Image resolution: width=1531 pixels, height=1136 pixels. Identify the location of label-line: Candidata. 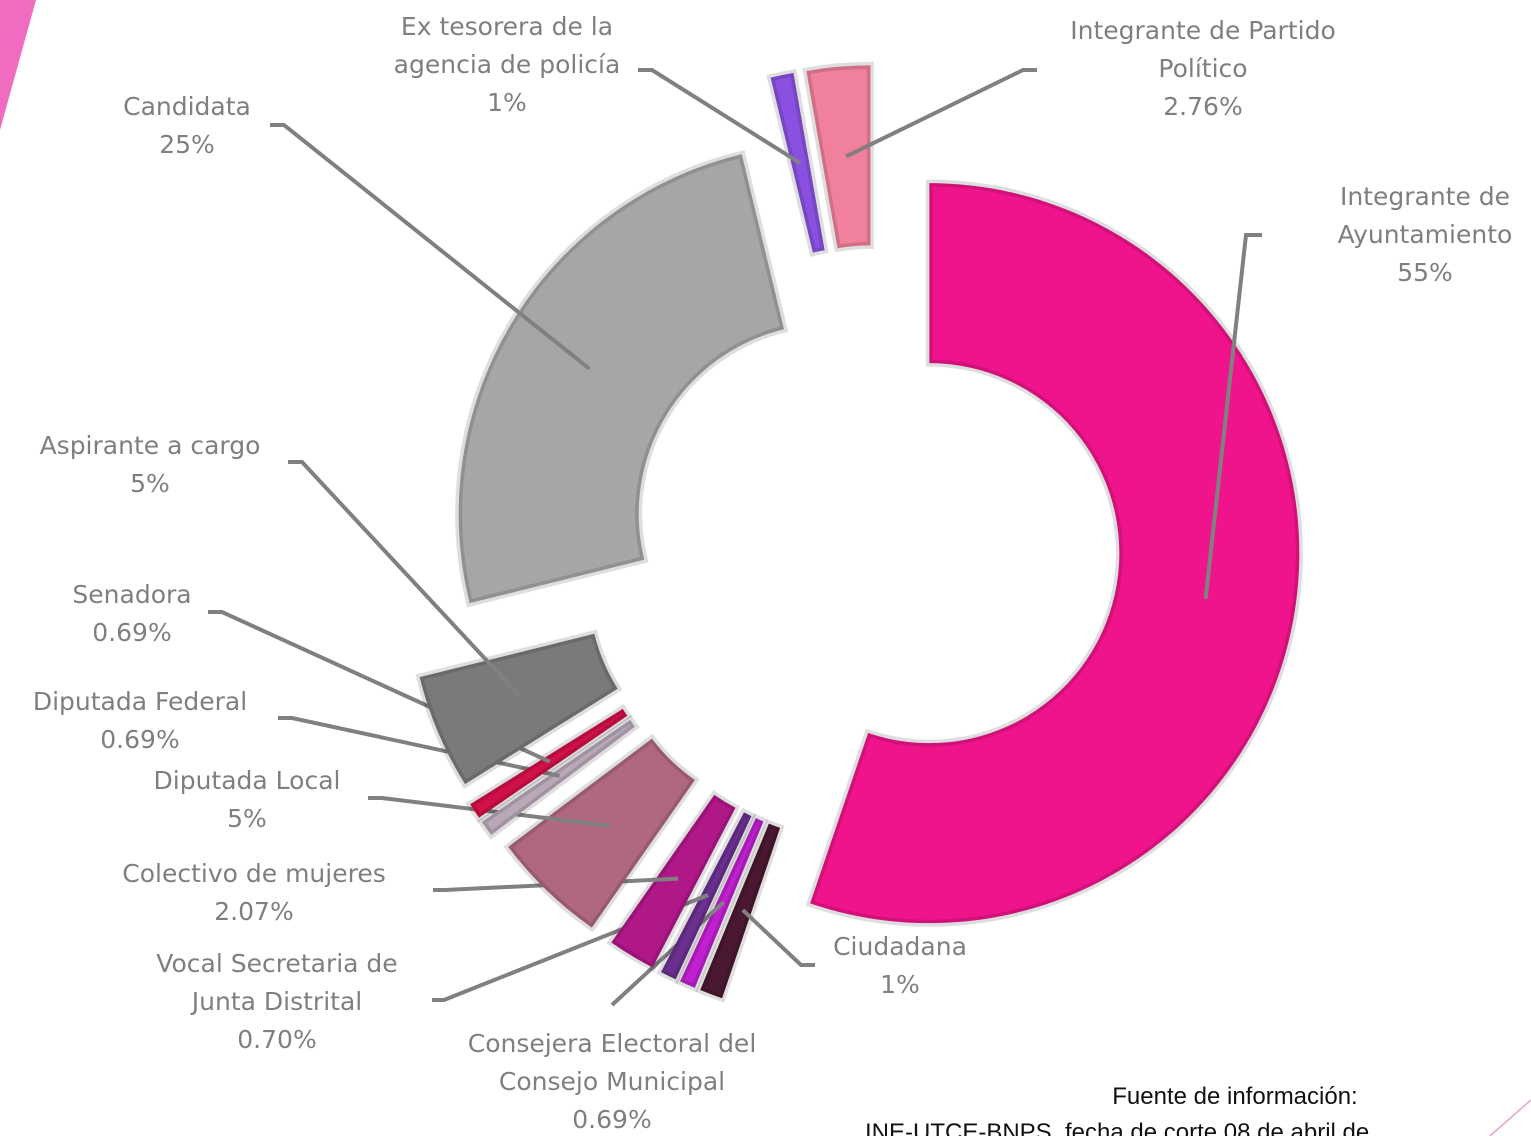
(187, 106).